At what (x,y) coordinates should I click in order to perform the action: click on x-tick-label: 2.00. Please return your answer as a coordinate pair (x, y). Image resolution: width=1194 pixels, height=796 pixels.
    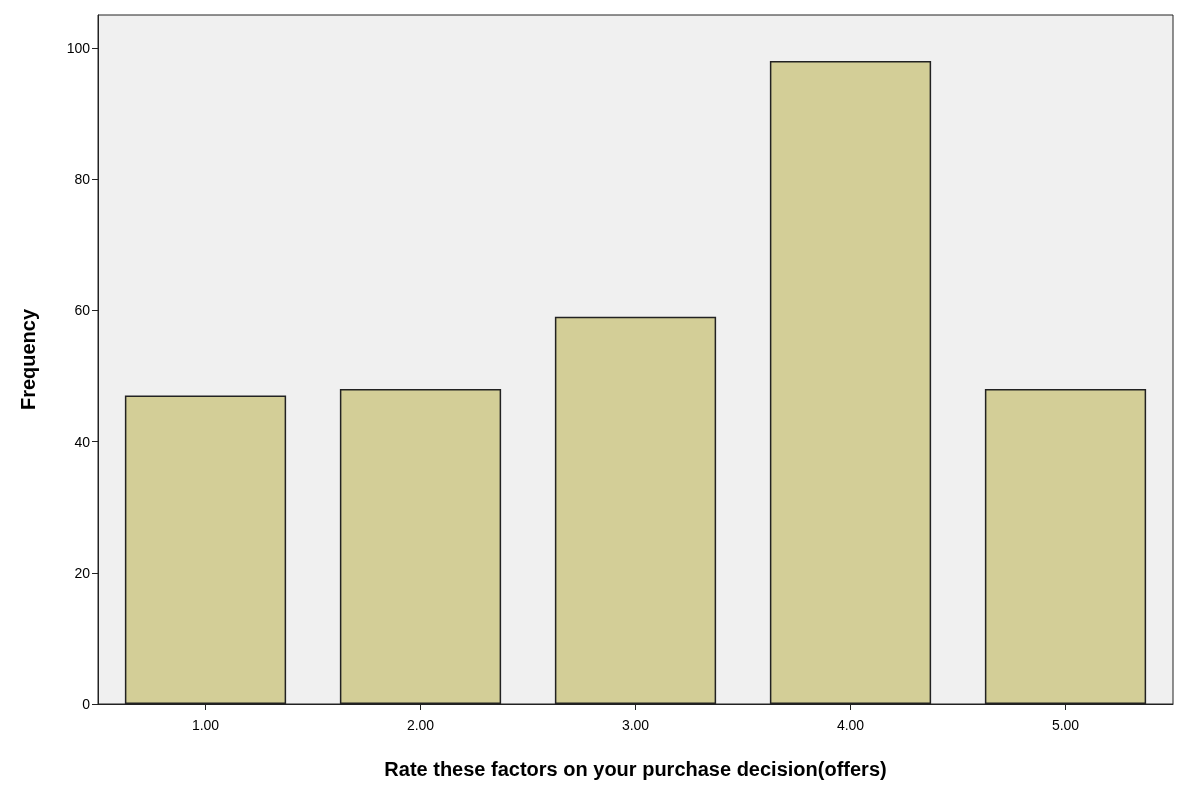
    Looking at the image, I should click on (420, 725).